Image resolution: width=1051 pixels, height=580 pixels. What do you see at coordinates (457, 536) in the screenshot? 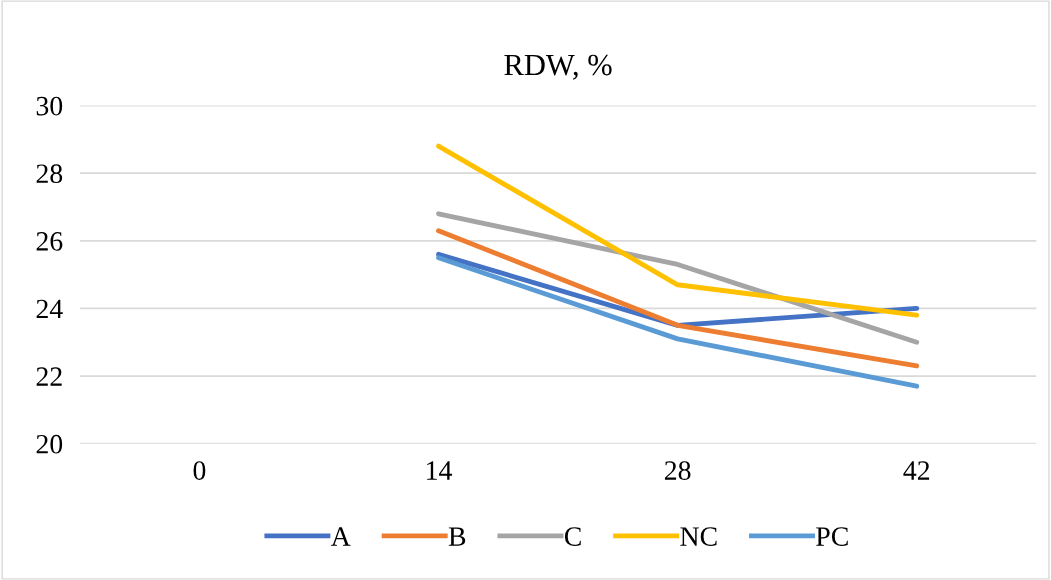
I see `legend-label: B` at bounding box center [457, 536].